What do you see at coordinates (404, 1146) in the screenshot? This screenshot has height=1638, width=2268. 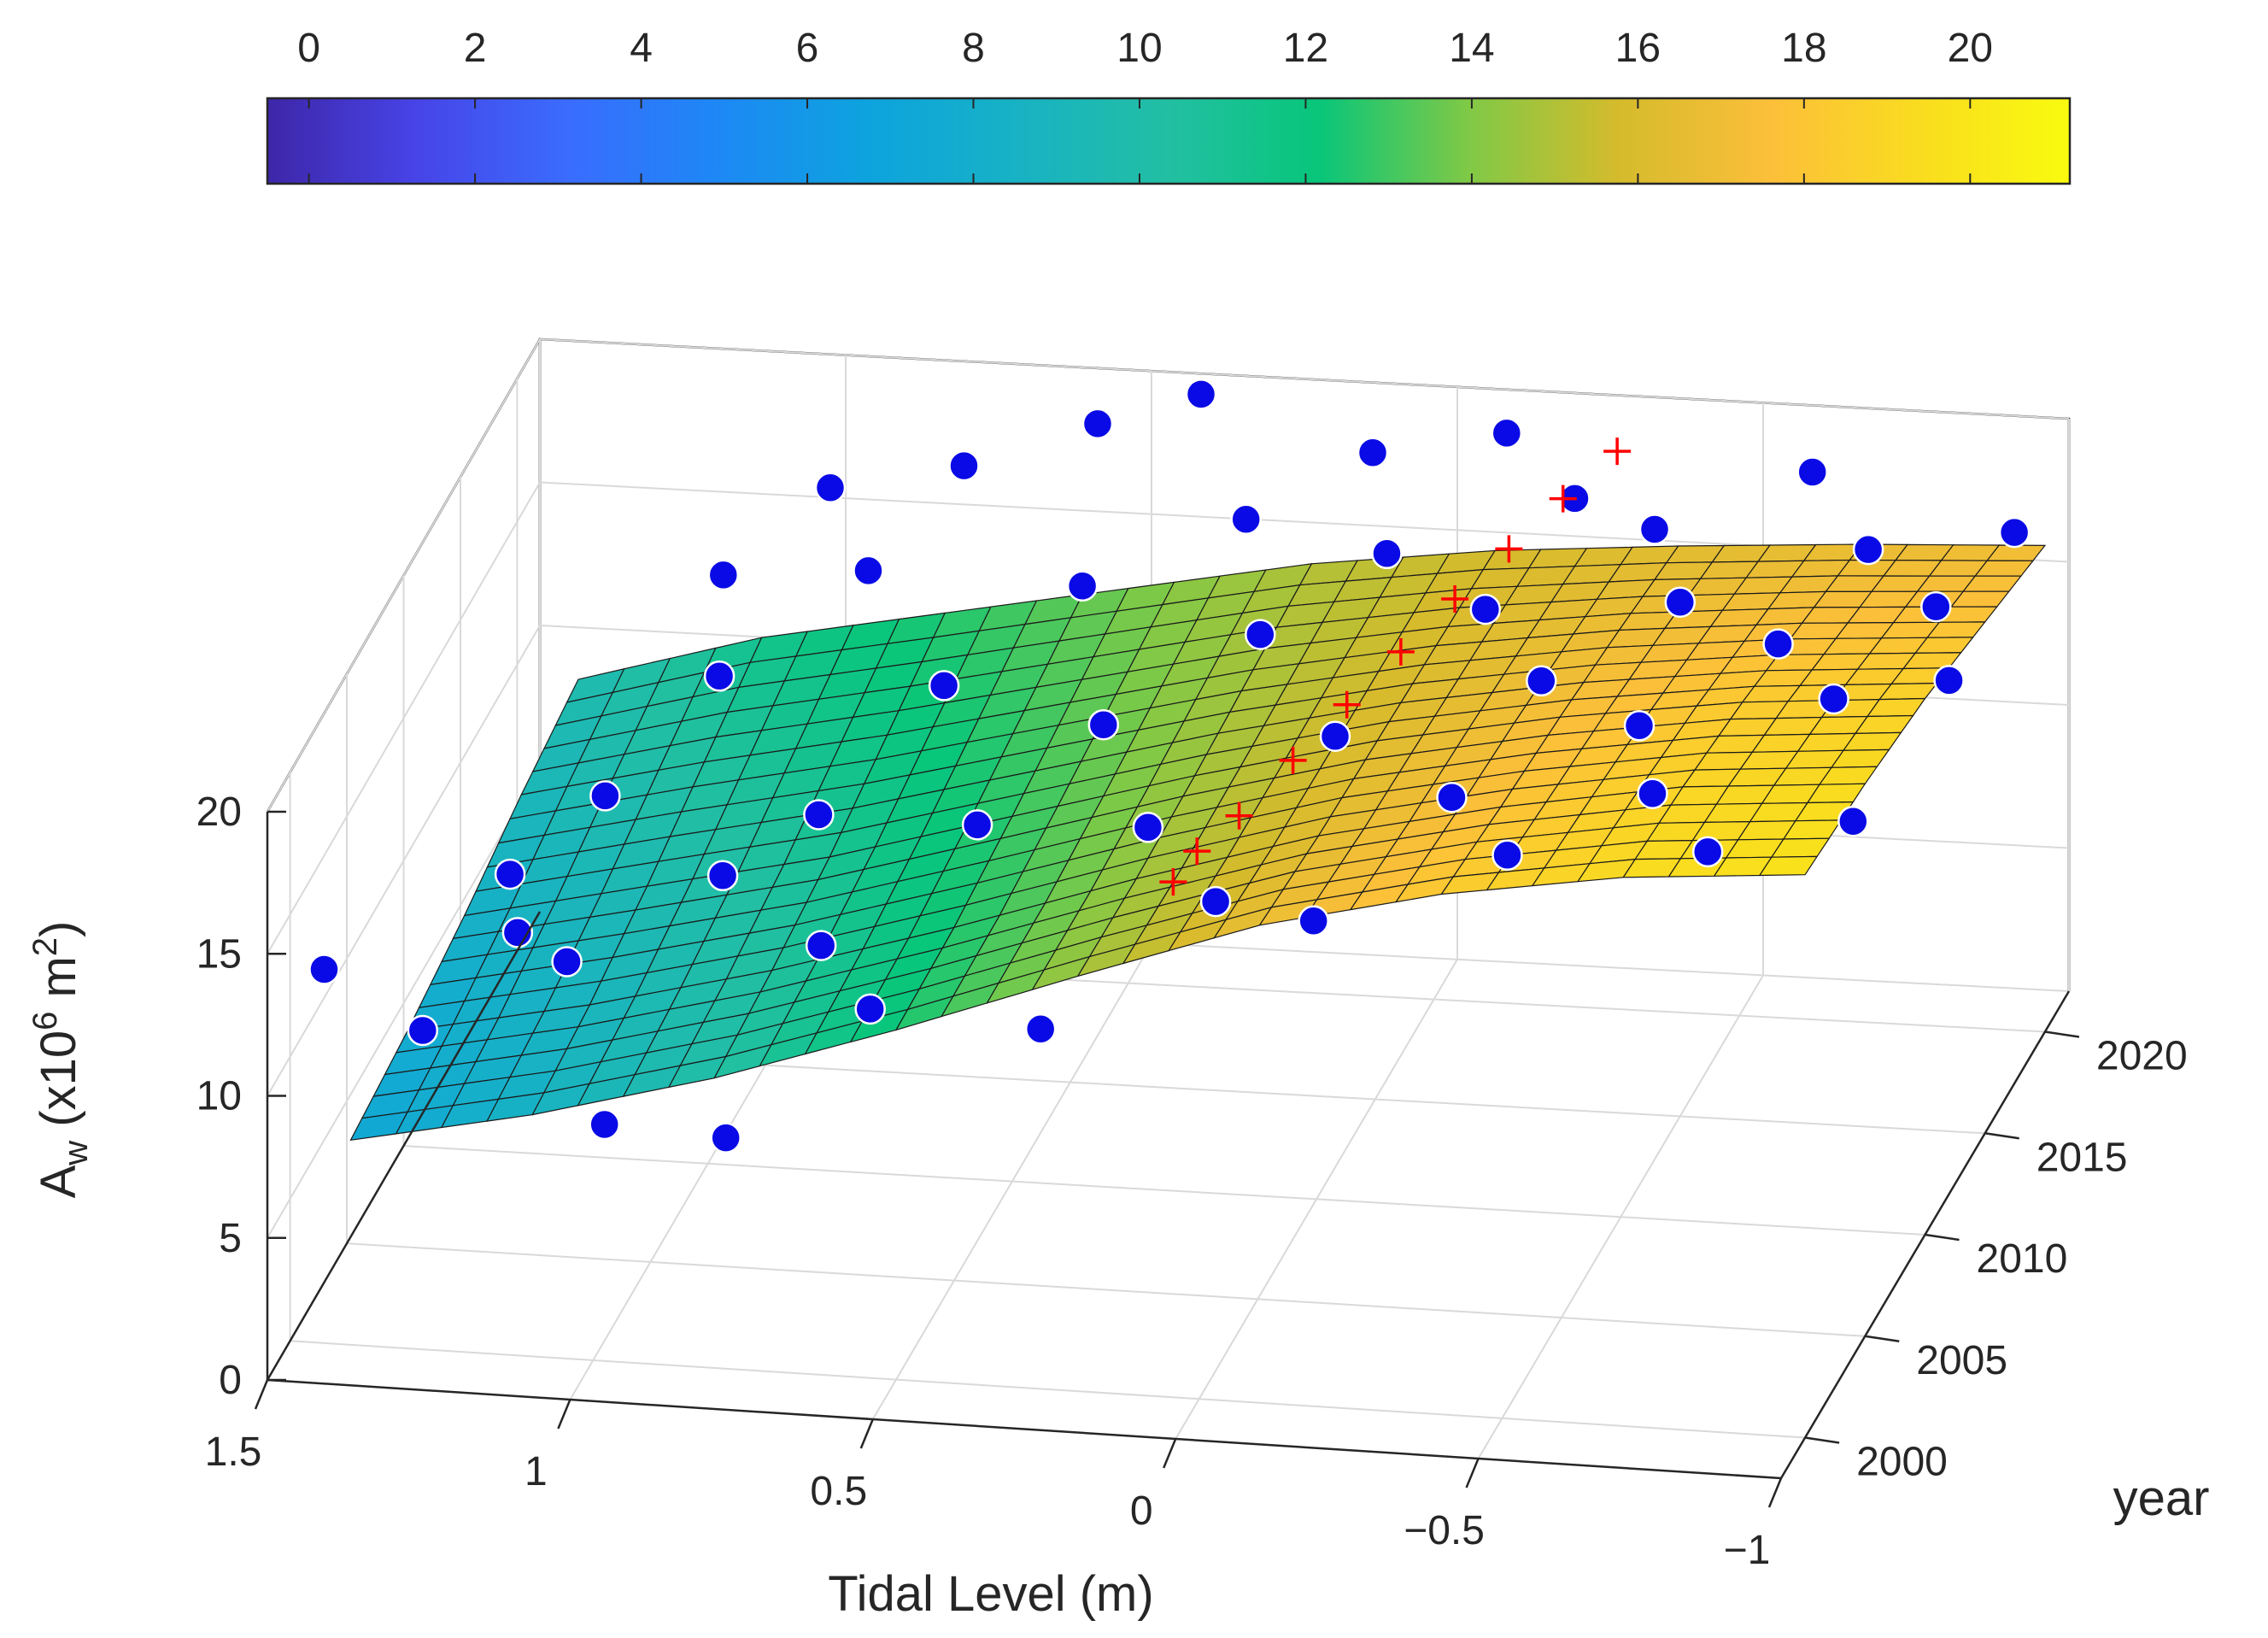 I see `floor-left-edge` at bounding box center [404, 1146].